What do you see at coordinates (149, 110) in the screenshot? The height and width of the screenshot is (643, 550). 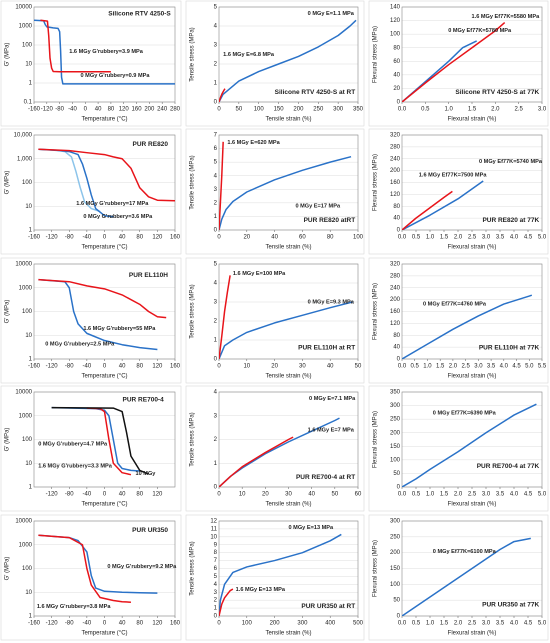 I see `x-tick-label: 200` at bounding box center [149, 110].